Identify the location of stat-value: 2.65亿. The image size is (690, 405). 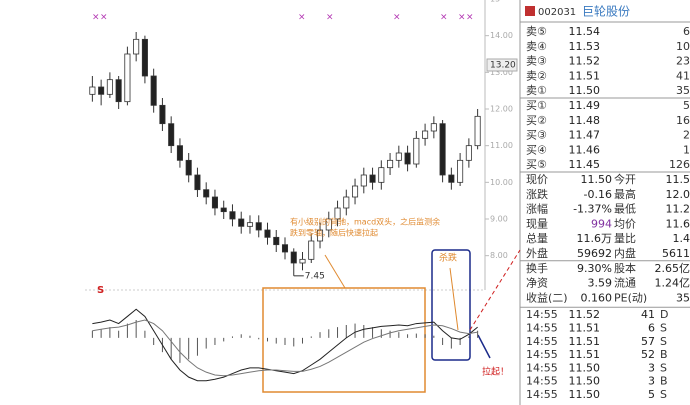
(672, 268).